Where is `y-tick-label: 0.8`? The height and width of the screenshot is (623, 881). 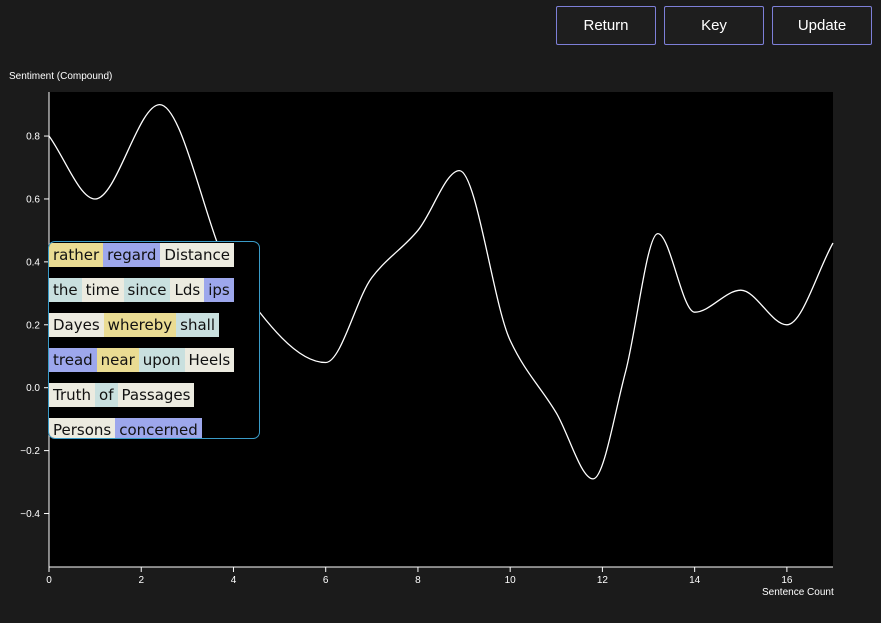 y-tick-label: 0.8 is located at coordinates (33, 137).